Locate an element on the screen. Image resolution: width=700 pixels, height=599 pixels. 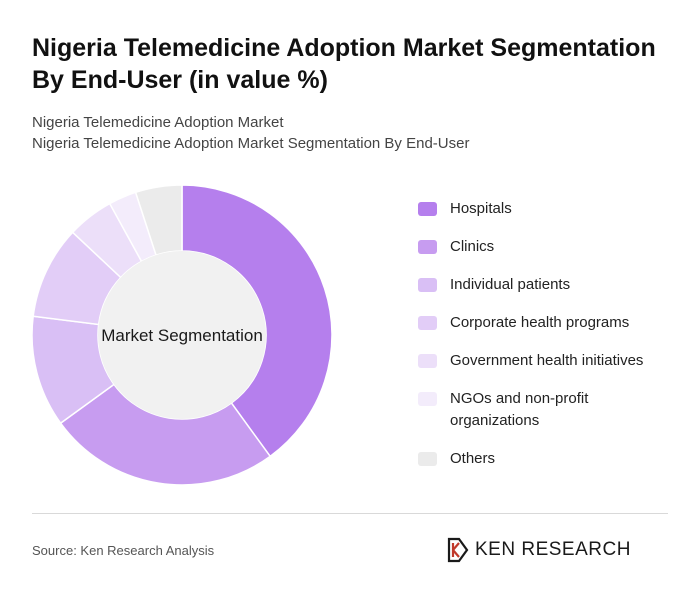
legend-item: NGOs and non-profit organizations is located at coordinates (548, 410).